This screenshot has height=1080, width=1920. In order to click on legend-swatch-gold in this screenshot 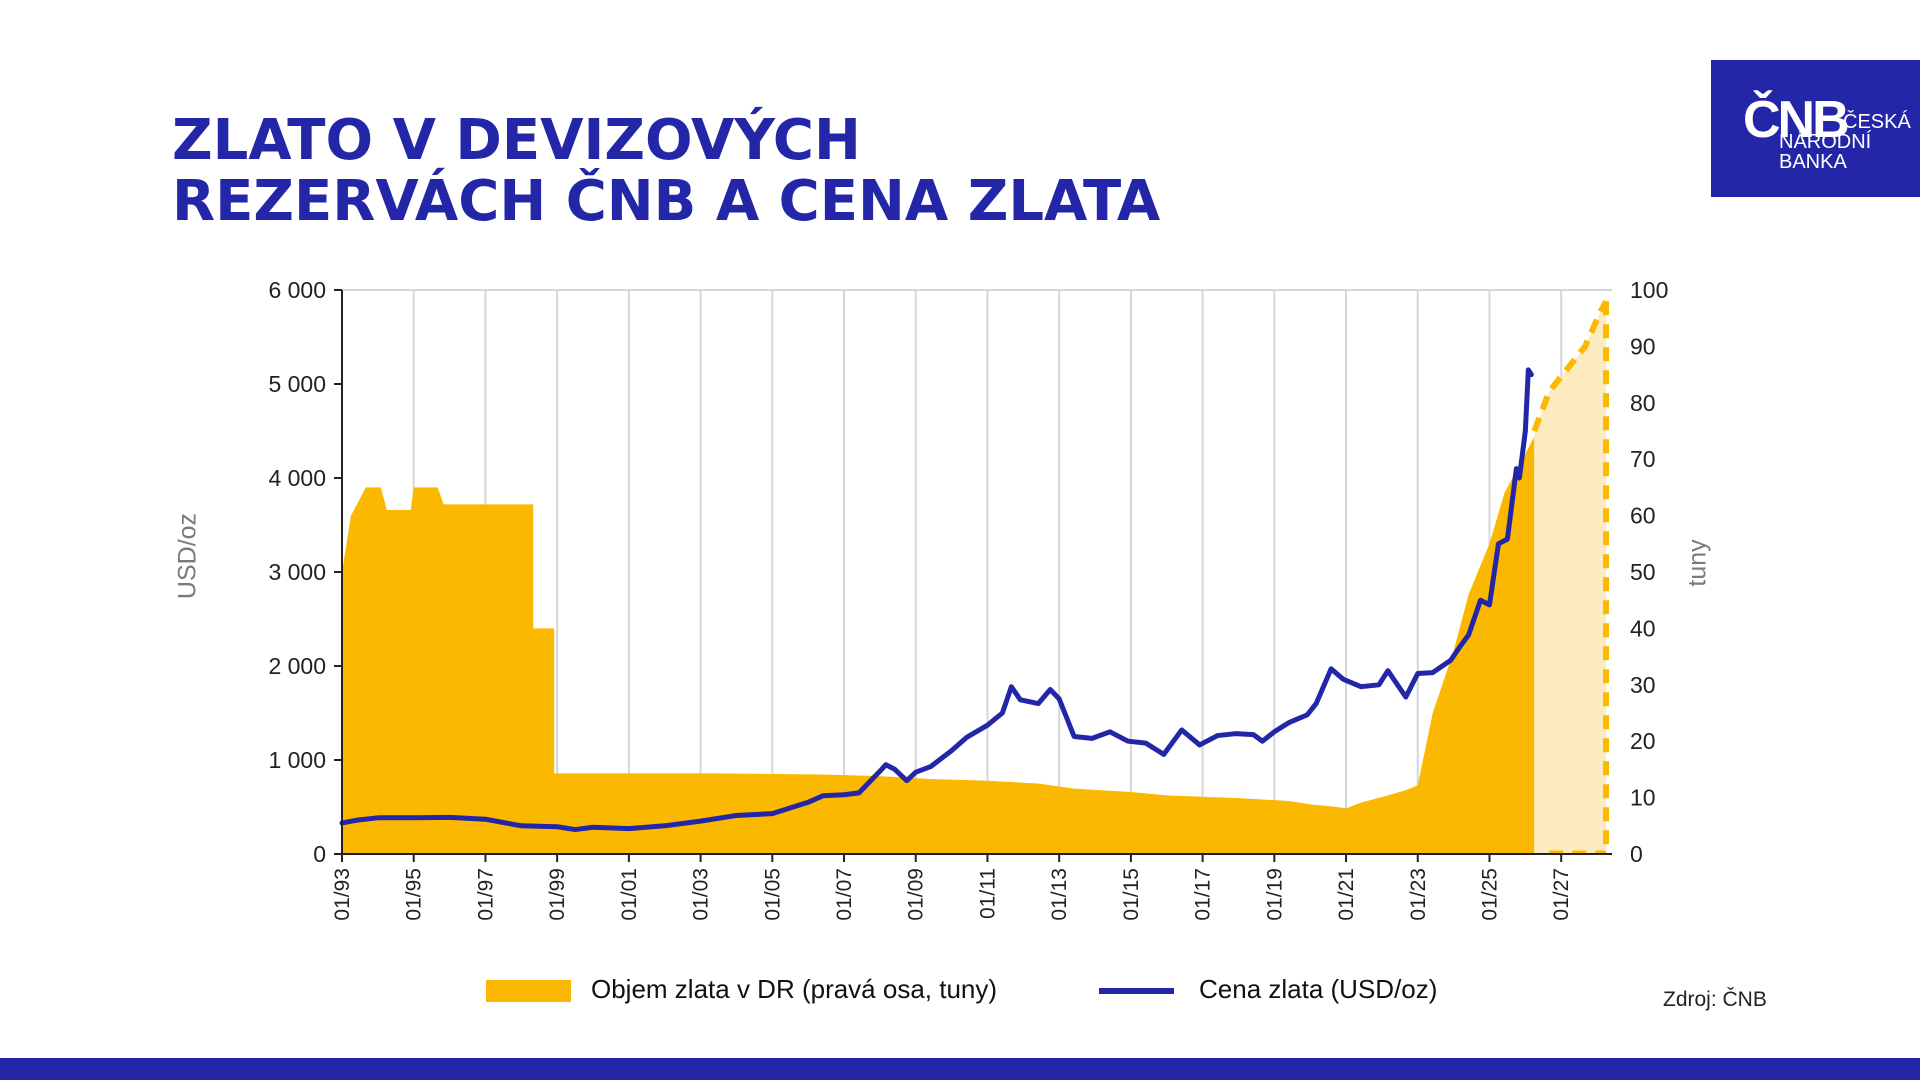, I will do `click(528, 991)`.